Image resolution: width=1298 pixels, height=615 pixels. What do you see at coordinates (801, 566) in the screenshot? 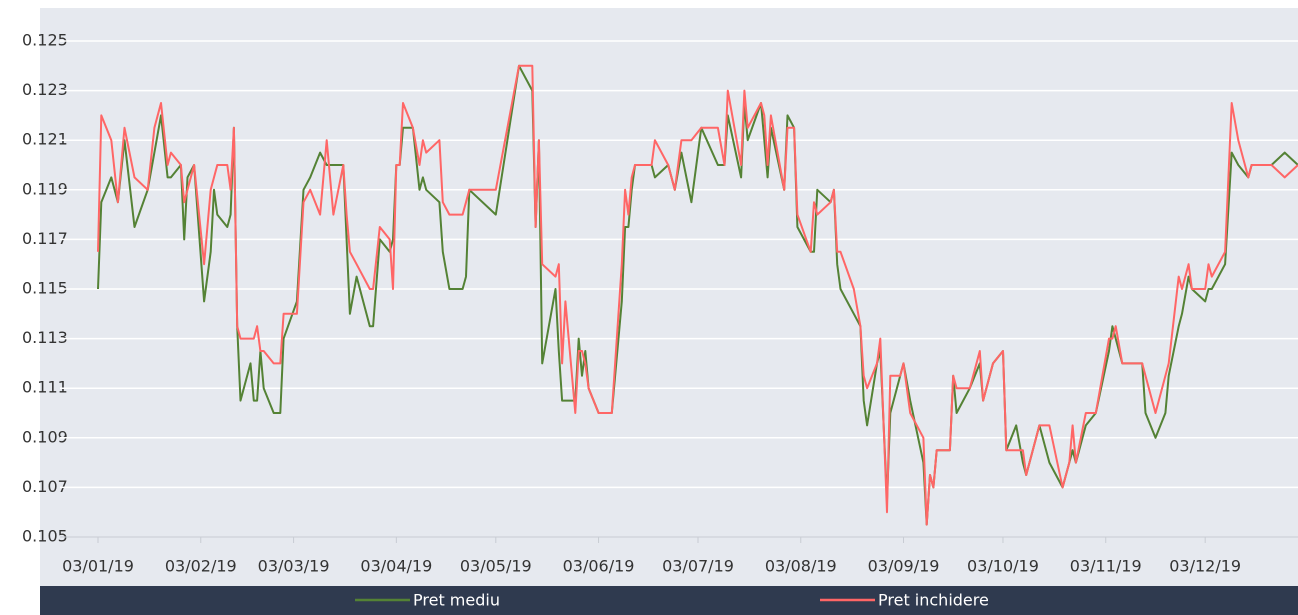
I see `x-tick-label: 03/08/19` at bounding box center [801, 566].